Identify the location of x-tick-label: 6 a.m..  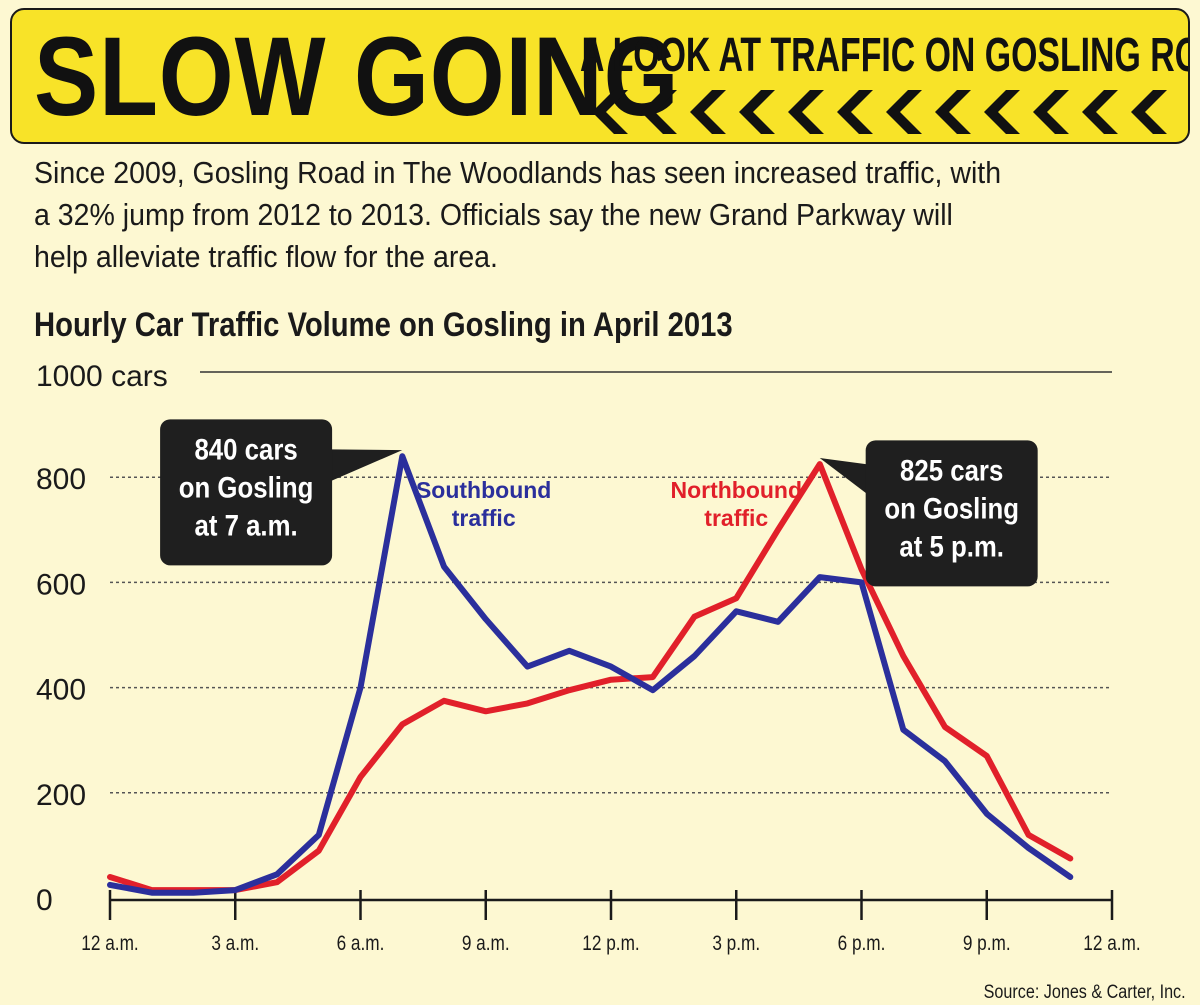
(361, 944).